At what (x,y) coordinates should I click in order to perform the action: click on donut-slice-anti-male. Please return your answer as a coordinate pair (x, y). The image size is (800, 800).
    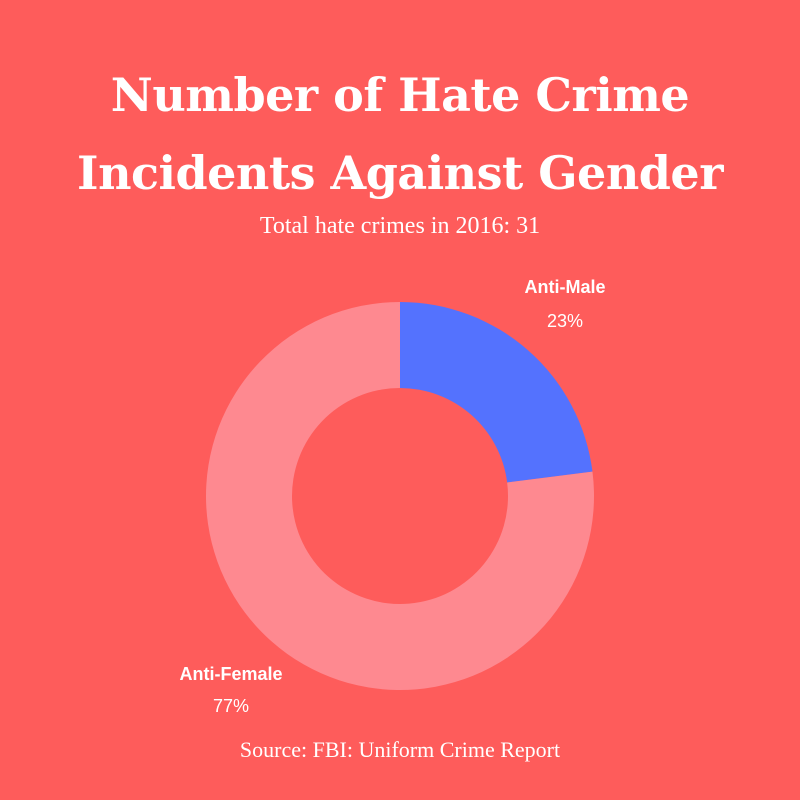
    Looking at the image, I should click on (496, 392).